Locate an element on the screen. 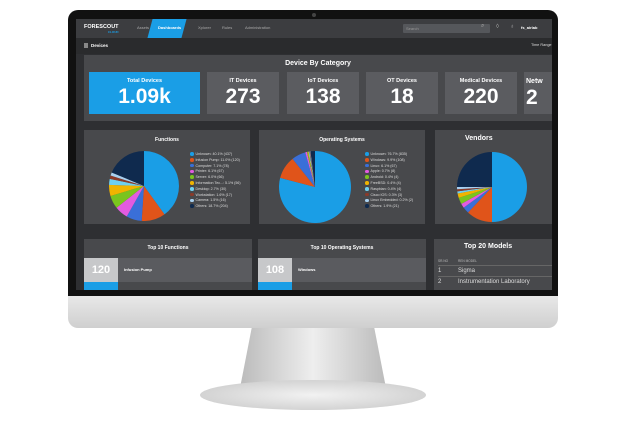  user-menu: fs_airlab is located at coordinates (529, 27).